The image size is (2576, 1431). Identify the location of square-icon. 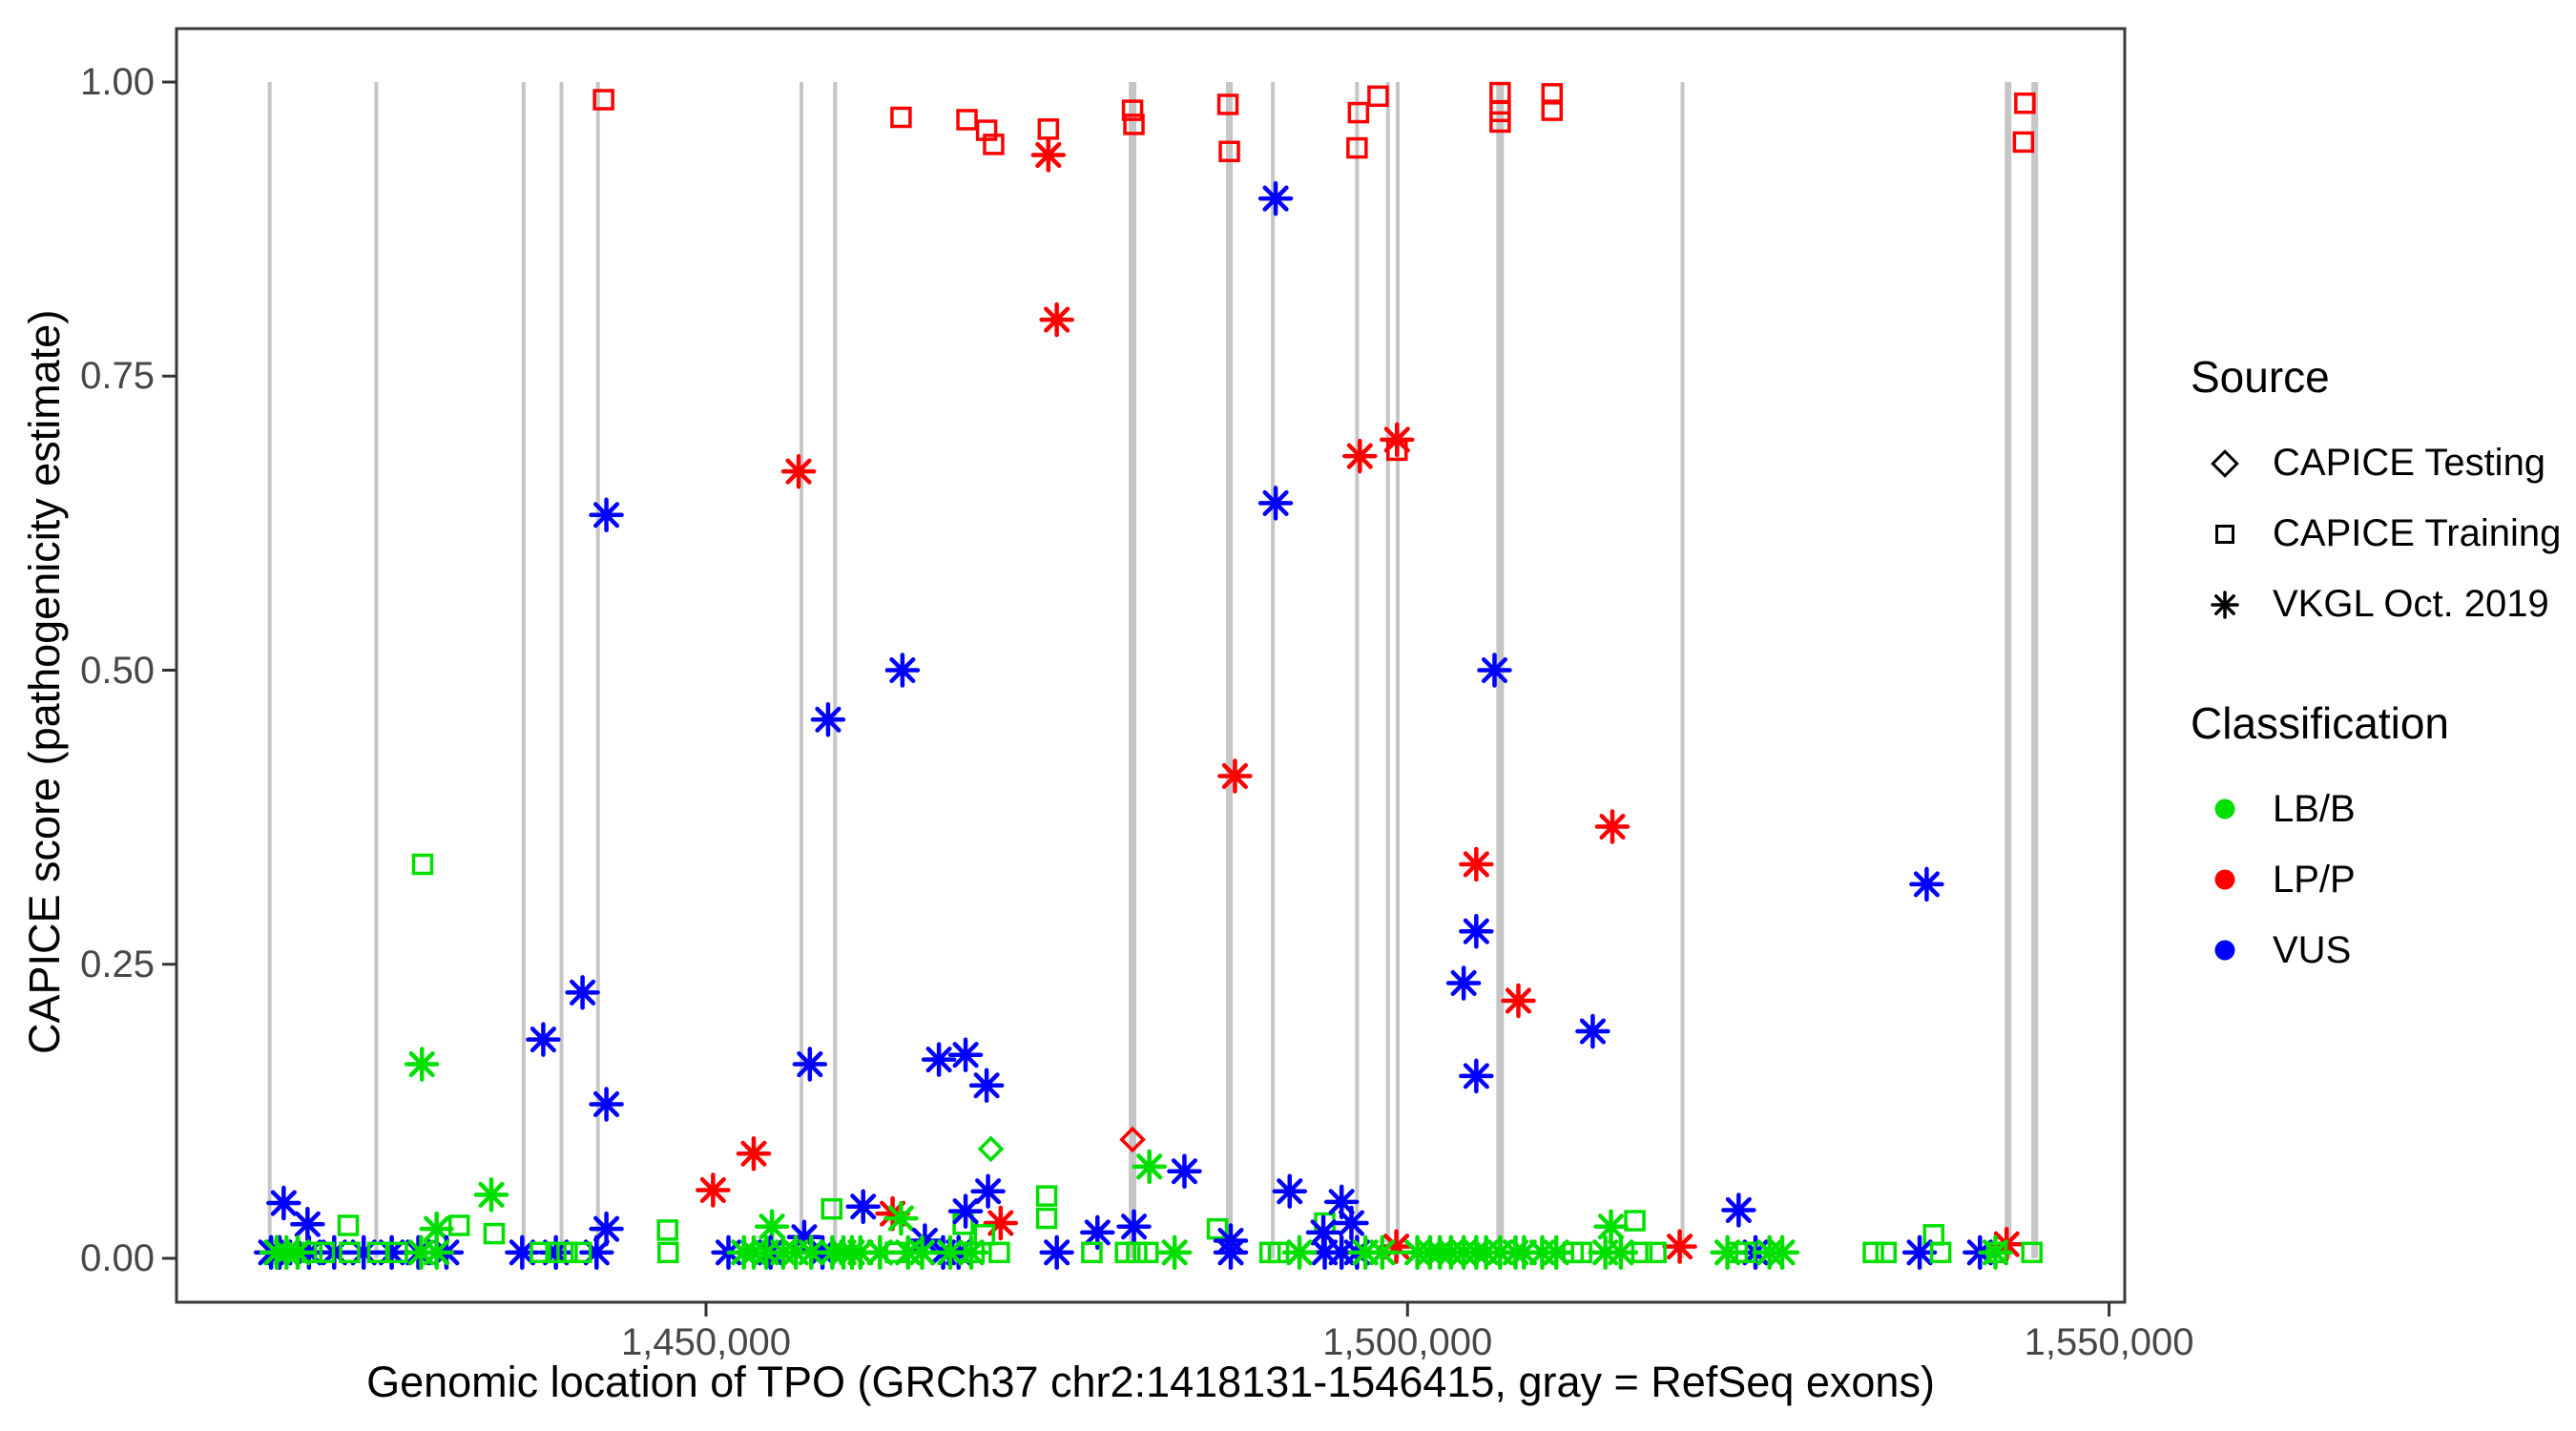
(2225, 534).